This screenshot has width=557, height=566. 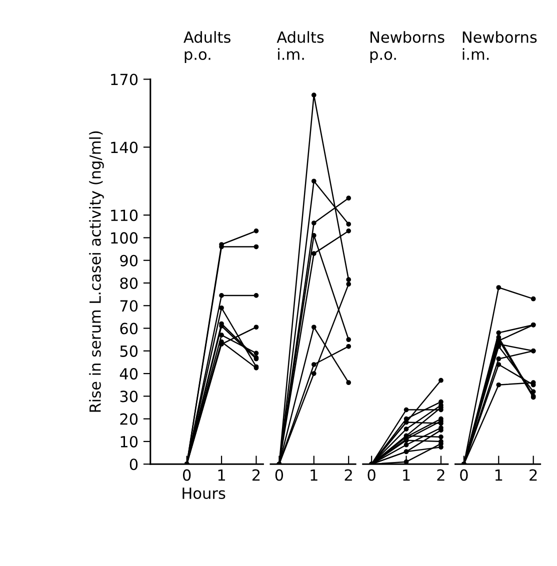 What do you see at coordinates (124, 238) in the screenshot?
I see `y-tick-label: 100` at bounding box center [124, 238].